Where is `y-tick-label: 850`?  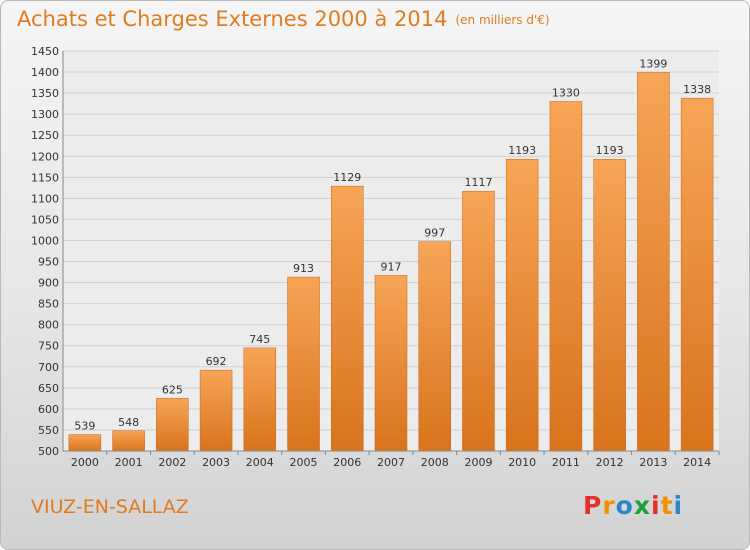 y-tick-label: 850 is located at coordinates (48, 304).